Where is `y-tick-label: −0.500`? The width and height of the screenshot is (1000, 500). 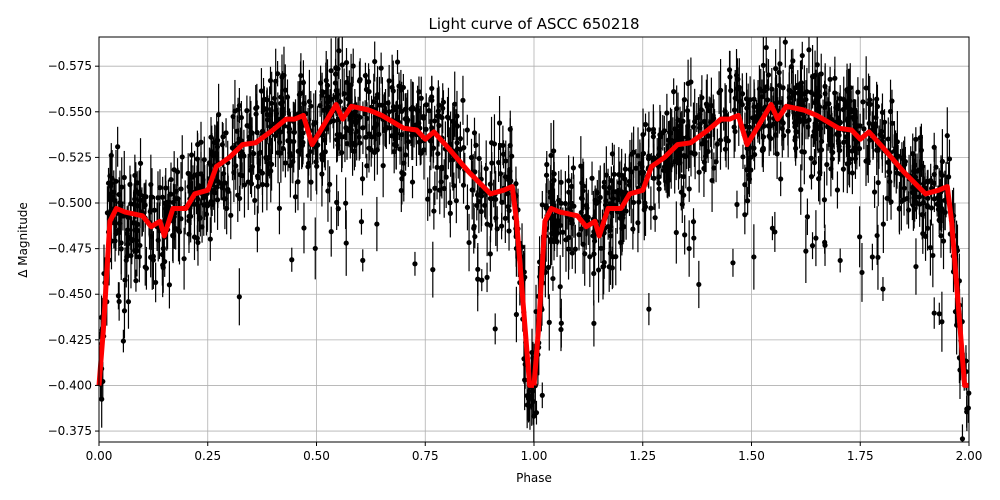 y-tick-label: −0.500 is located at coordinates (70, 203).